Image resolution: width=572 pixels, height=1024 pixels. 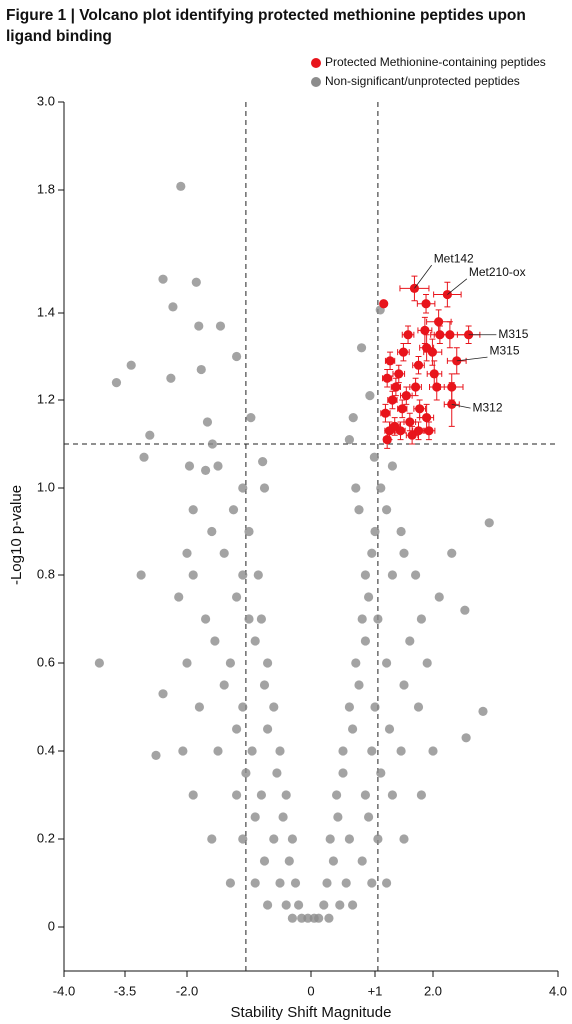 I want to click on y-tick-label: 1.2, so click(x=46, y=398).